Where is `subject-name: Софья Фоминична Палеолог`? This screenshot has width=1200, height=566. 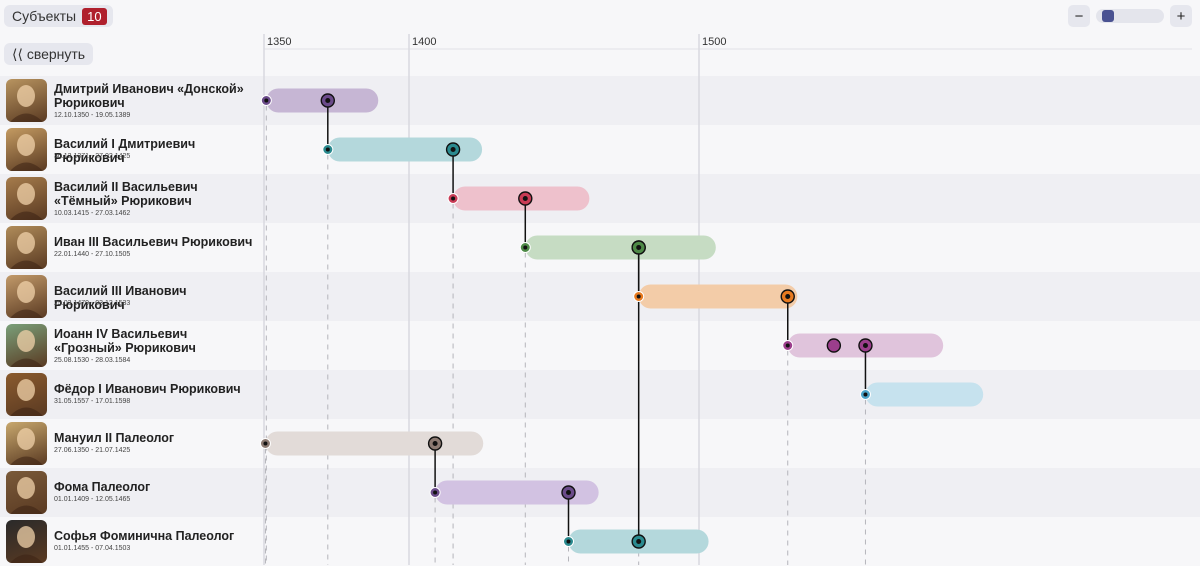 subject-name: Софья Фоминична Палеолог is located at coordinates (144, 536).